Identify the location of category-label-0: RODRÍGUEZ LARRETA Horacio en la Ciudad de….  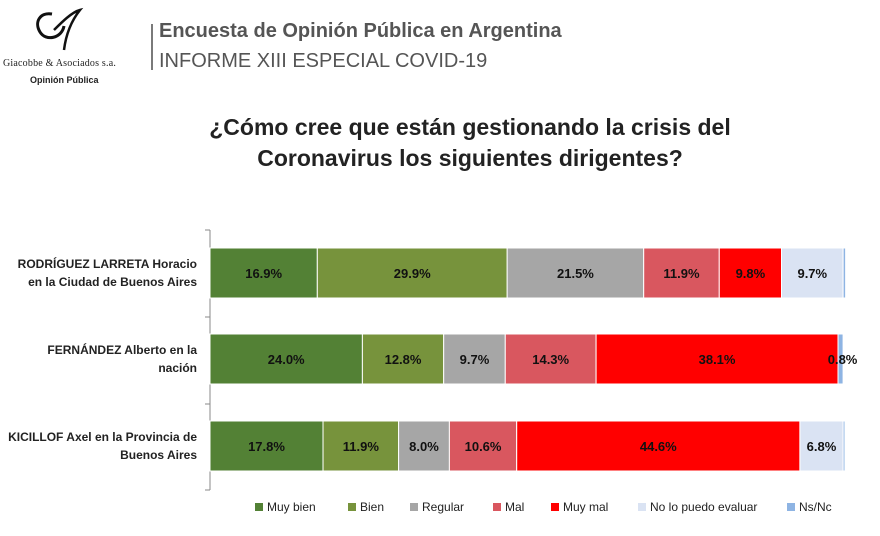
(108, 272).